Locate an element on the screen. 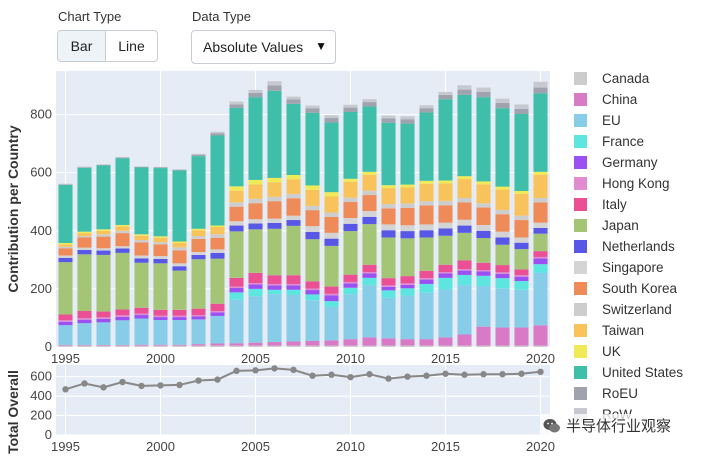 The height and width of the screenshot is (458, 702). bar-chart-button: Bar is located at coordinates (81, 46).